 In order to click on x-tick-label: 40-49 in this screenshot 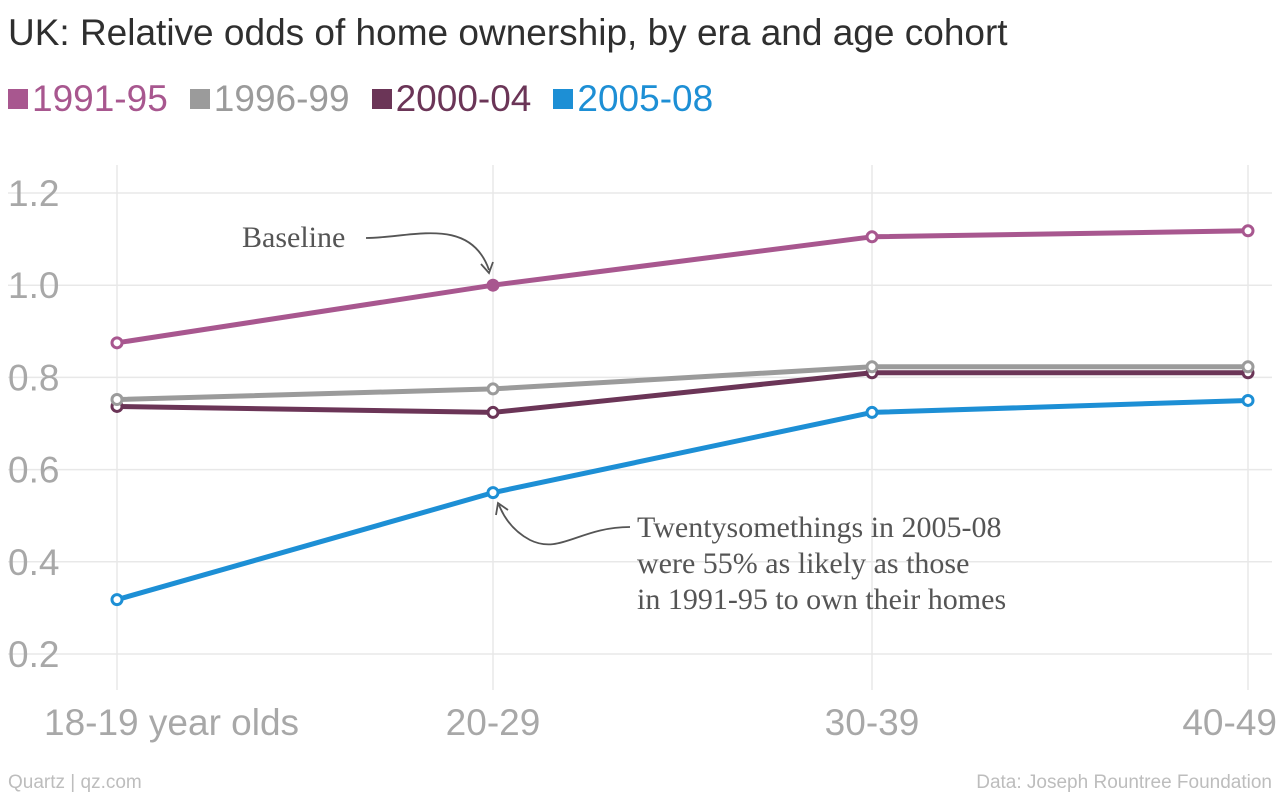, I will do `click(1229, 722)`.